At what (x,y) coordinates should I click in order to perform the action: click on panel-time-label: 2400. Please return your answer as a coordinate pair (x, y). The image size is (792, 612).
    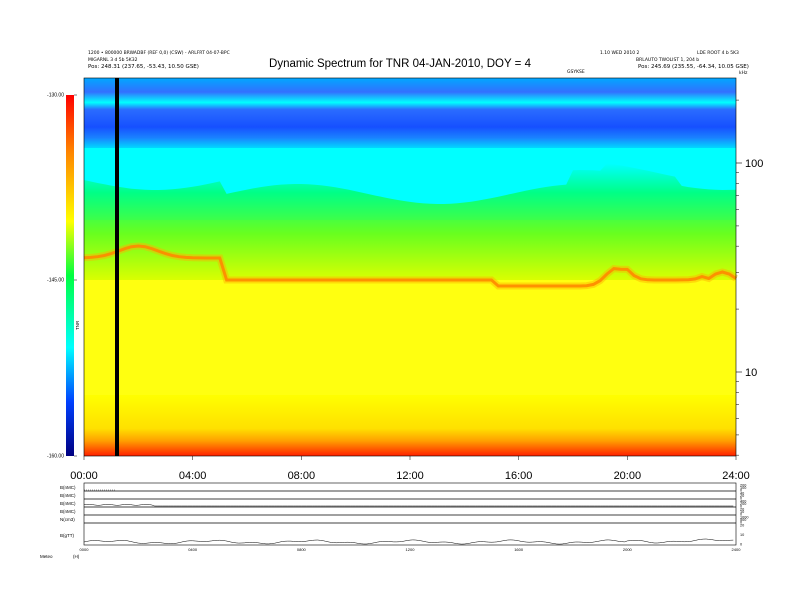
    Looking at the image, I should click on (737, 549).